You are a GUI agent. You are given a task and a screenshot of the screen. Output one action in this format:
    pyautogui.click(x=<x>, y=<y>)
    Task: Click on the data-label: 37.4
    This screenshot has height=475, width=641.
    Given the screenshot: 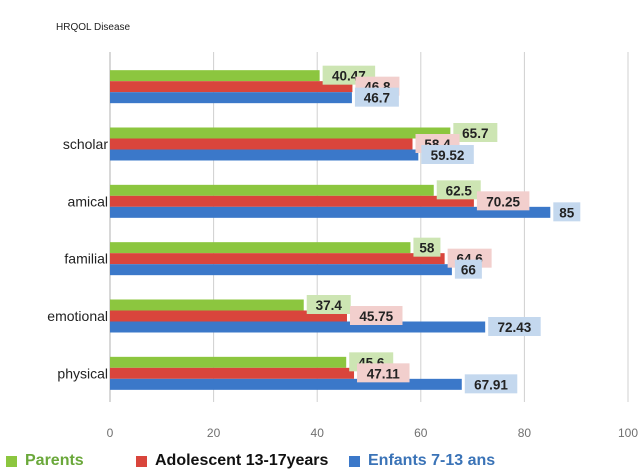 What is the action you would take?
    pyautogui.click(x=329, y=305)
    